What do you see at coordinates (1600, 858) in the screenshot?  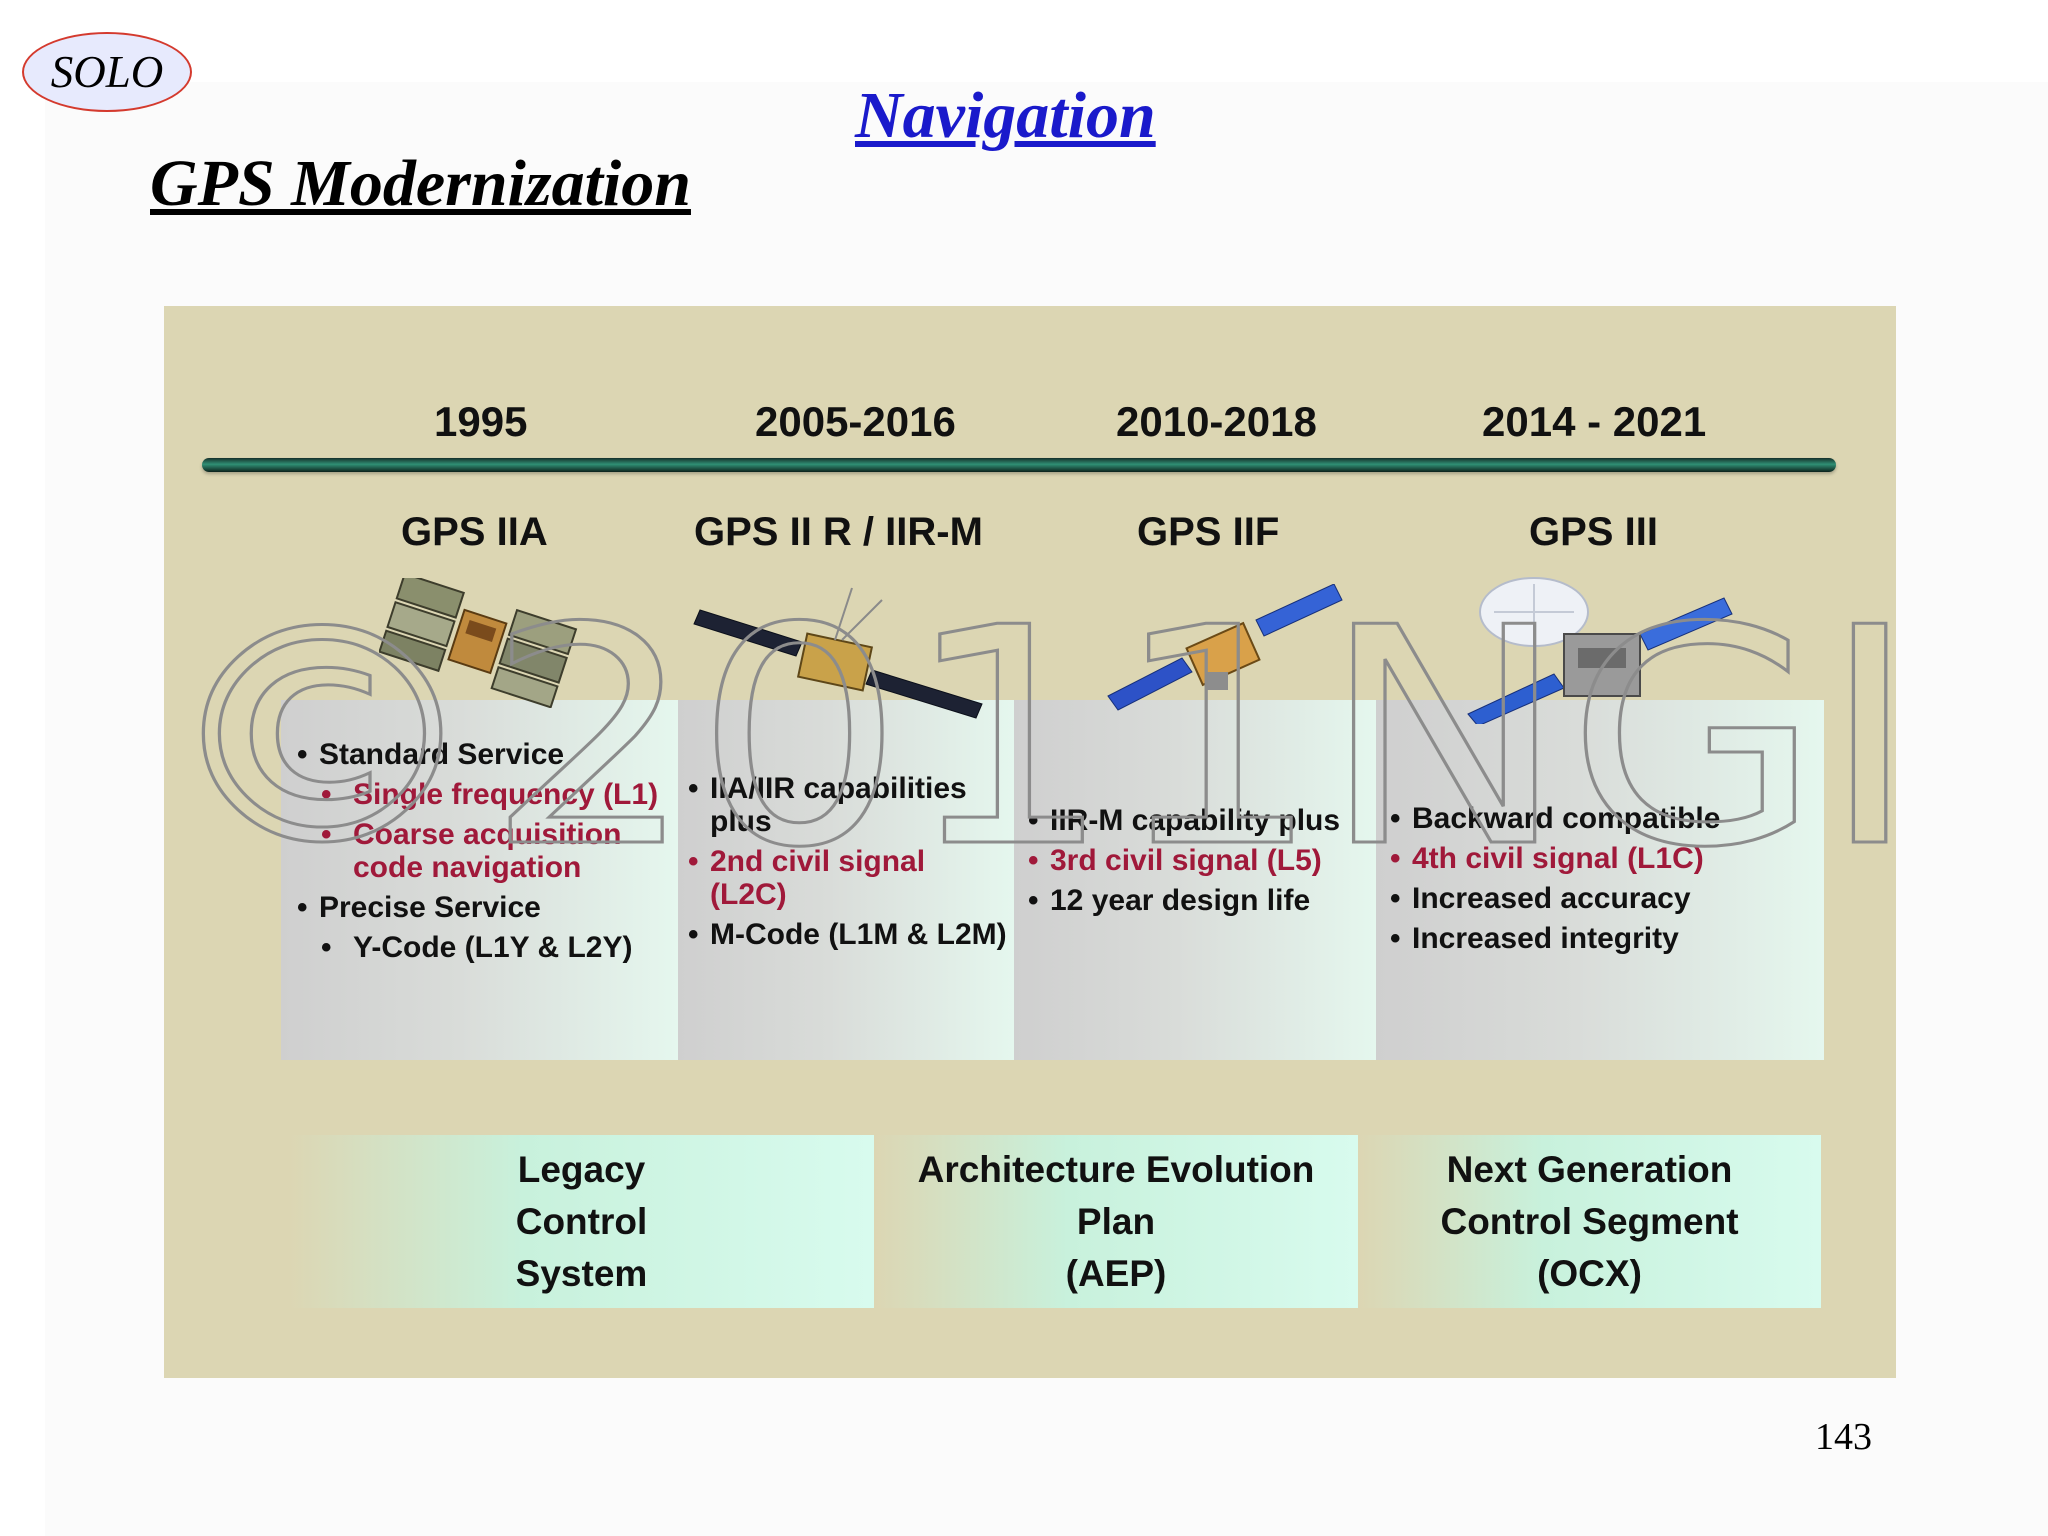 I see `capability-item: 4th civil signal (L1C)` at bounding box center [1600, 858].